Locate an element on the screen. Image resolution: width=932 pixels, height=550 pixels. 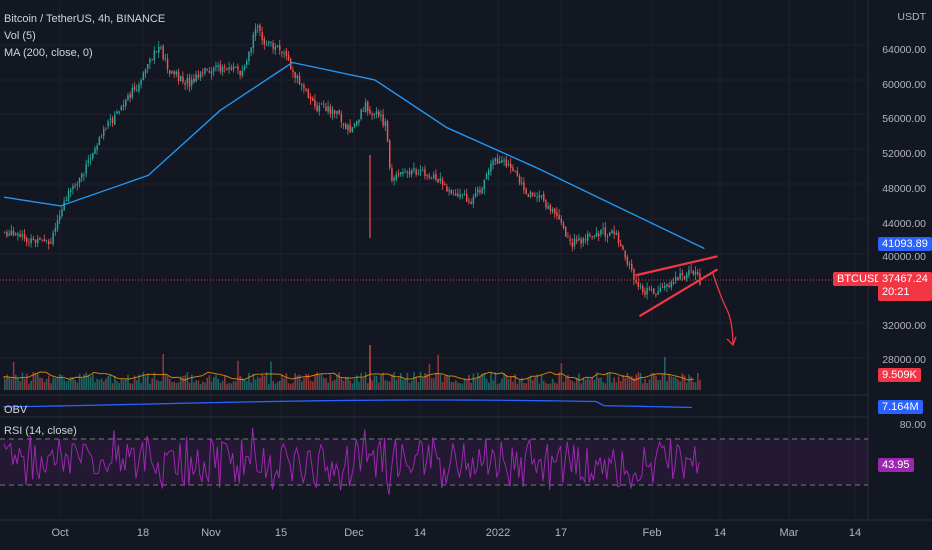
obv-value-tag: 7.164M is located at coordinates (900, 407).